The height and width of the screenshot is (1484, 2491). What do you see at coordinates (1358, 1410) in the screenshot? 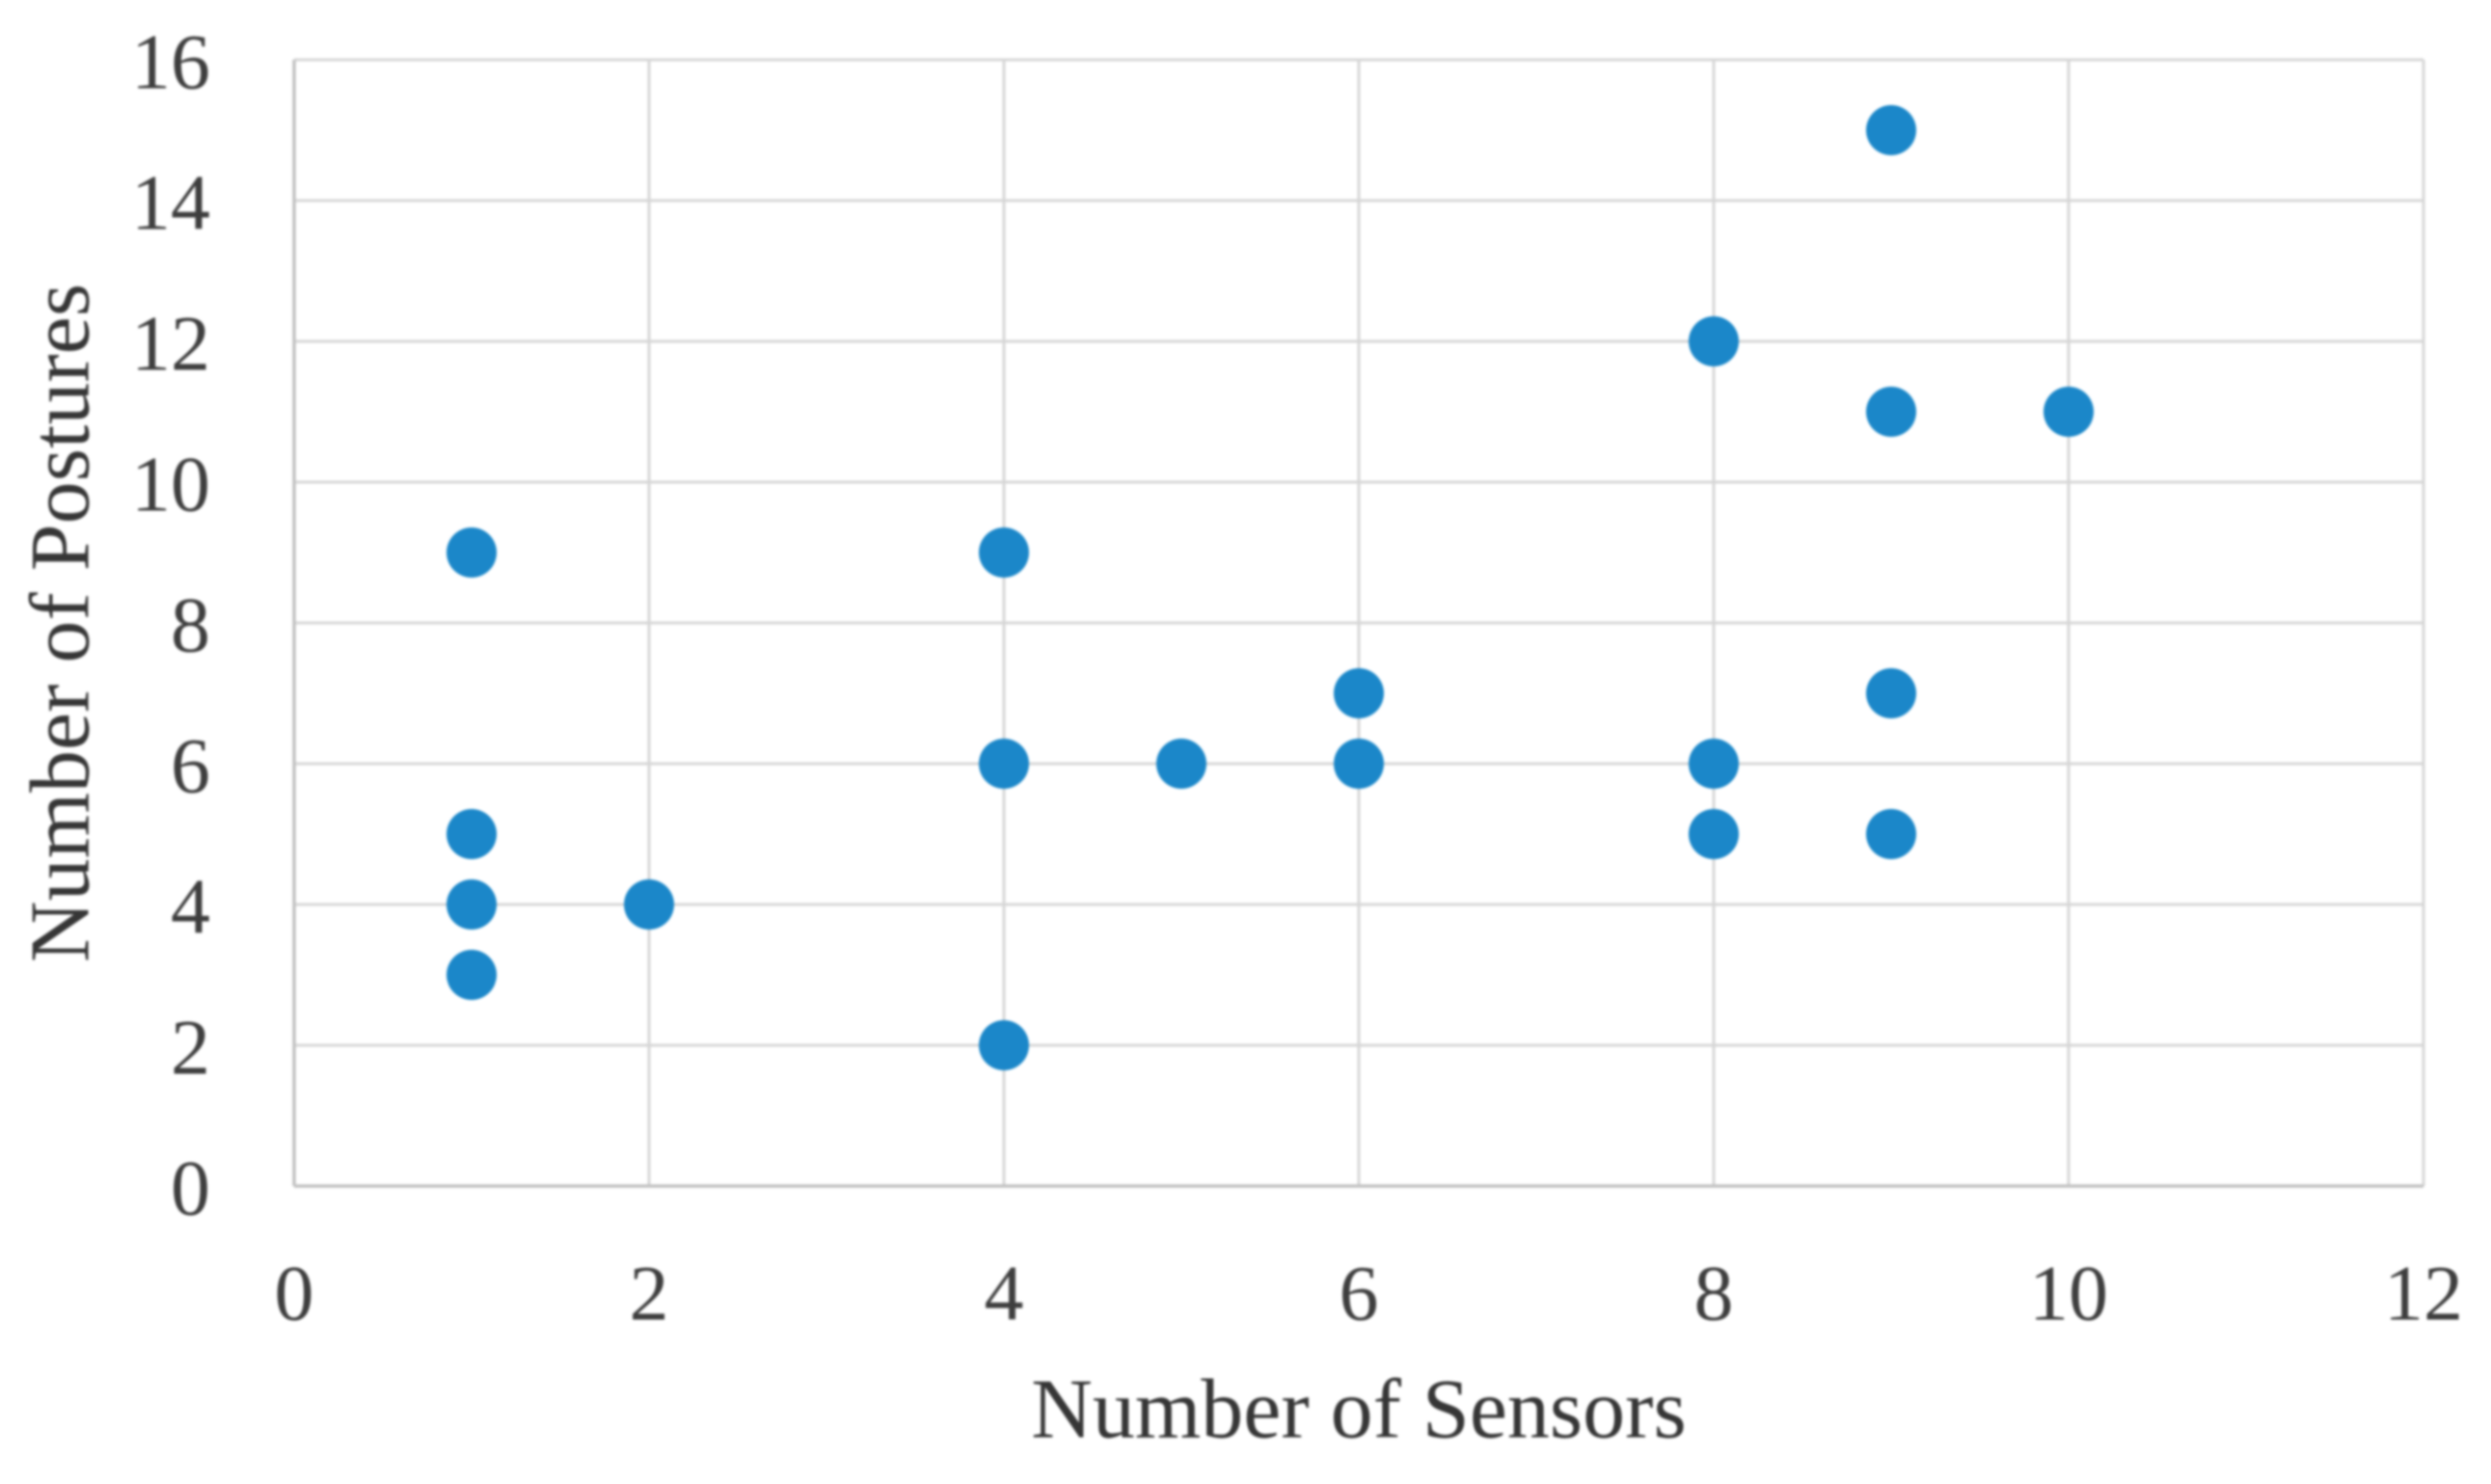
I see `x-axis-title: Number of Sensors` at bounding box center [1358, 1410].